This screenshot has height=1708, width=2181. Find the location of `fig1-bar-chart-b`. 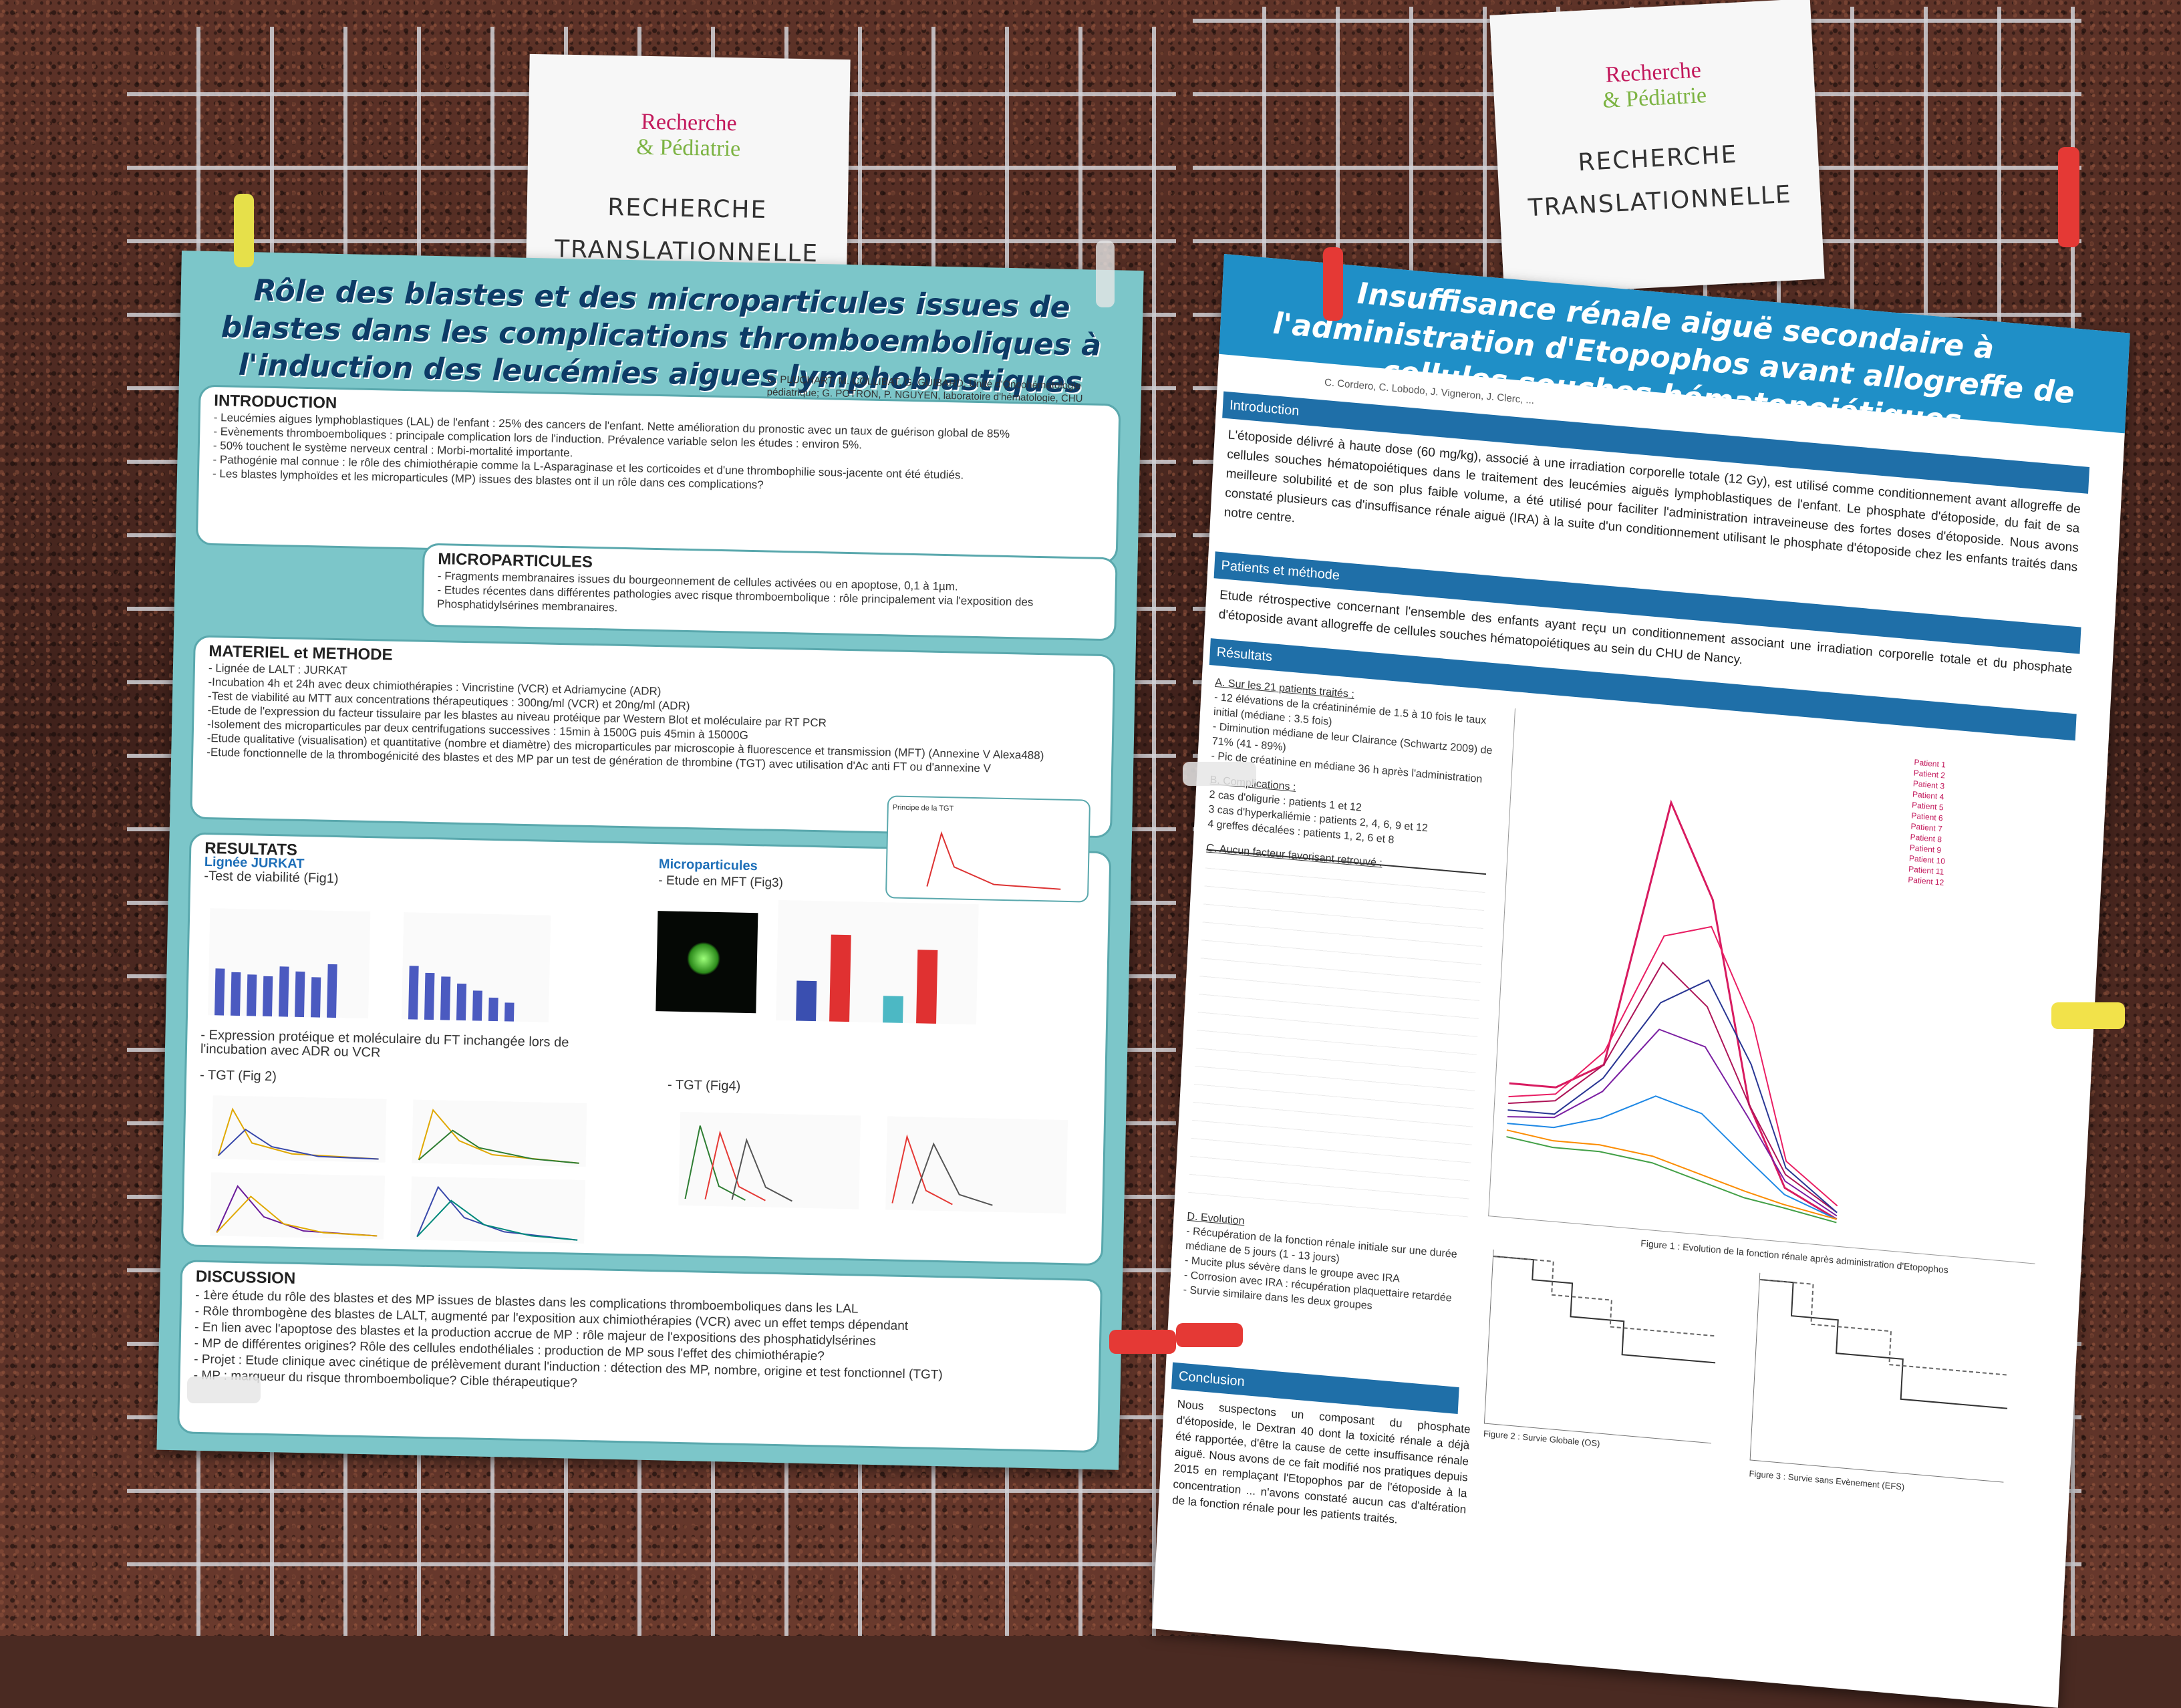

fig1-bar-chart-b is located at coordinates (476, 967).